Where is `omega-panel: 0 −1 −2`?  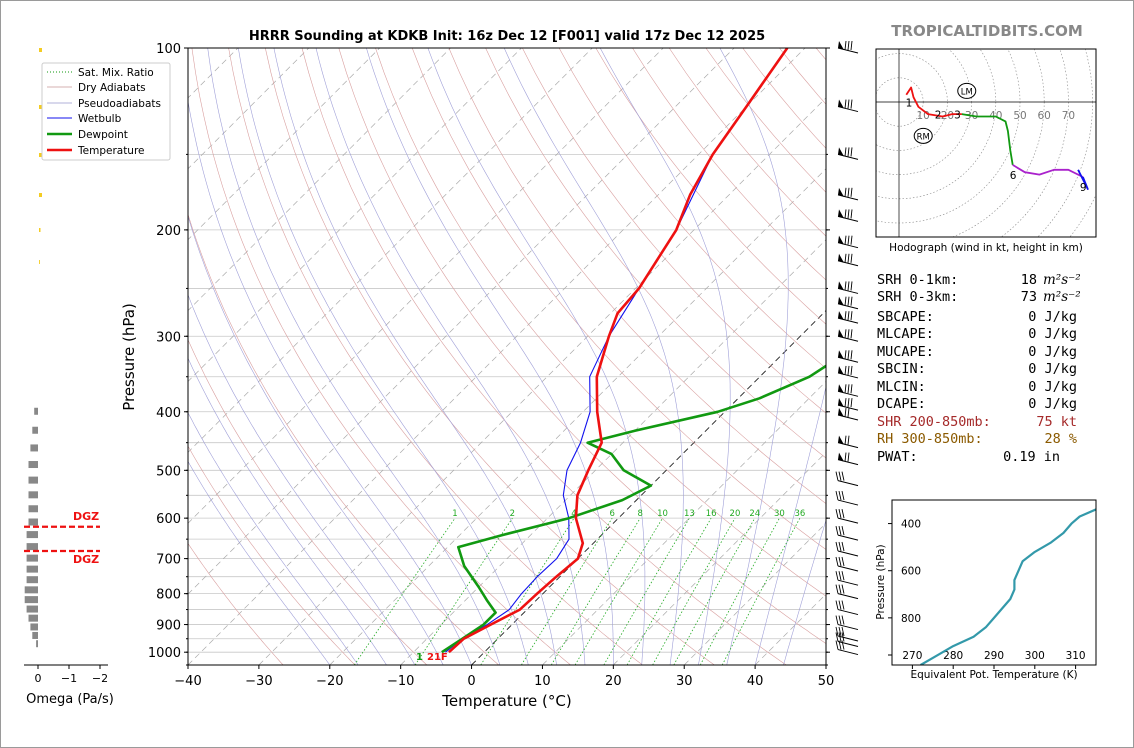
omega-panel: 0 −1 −2 is located at coordinates (66, 366).